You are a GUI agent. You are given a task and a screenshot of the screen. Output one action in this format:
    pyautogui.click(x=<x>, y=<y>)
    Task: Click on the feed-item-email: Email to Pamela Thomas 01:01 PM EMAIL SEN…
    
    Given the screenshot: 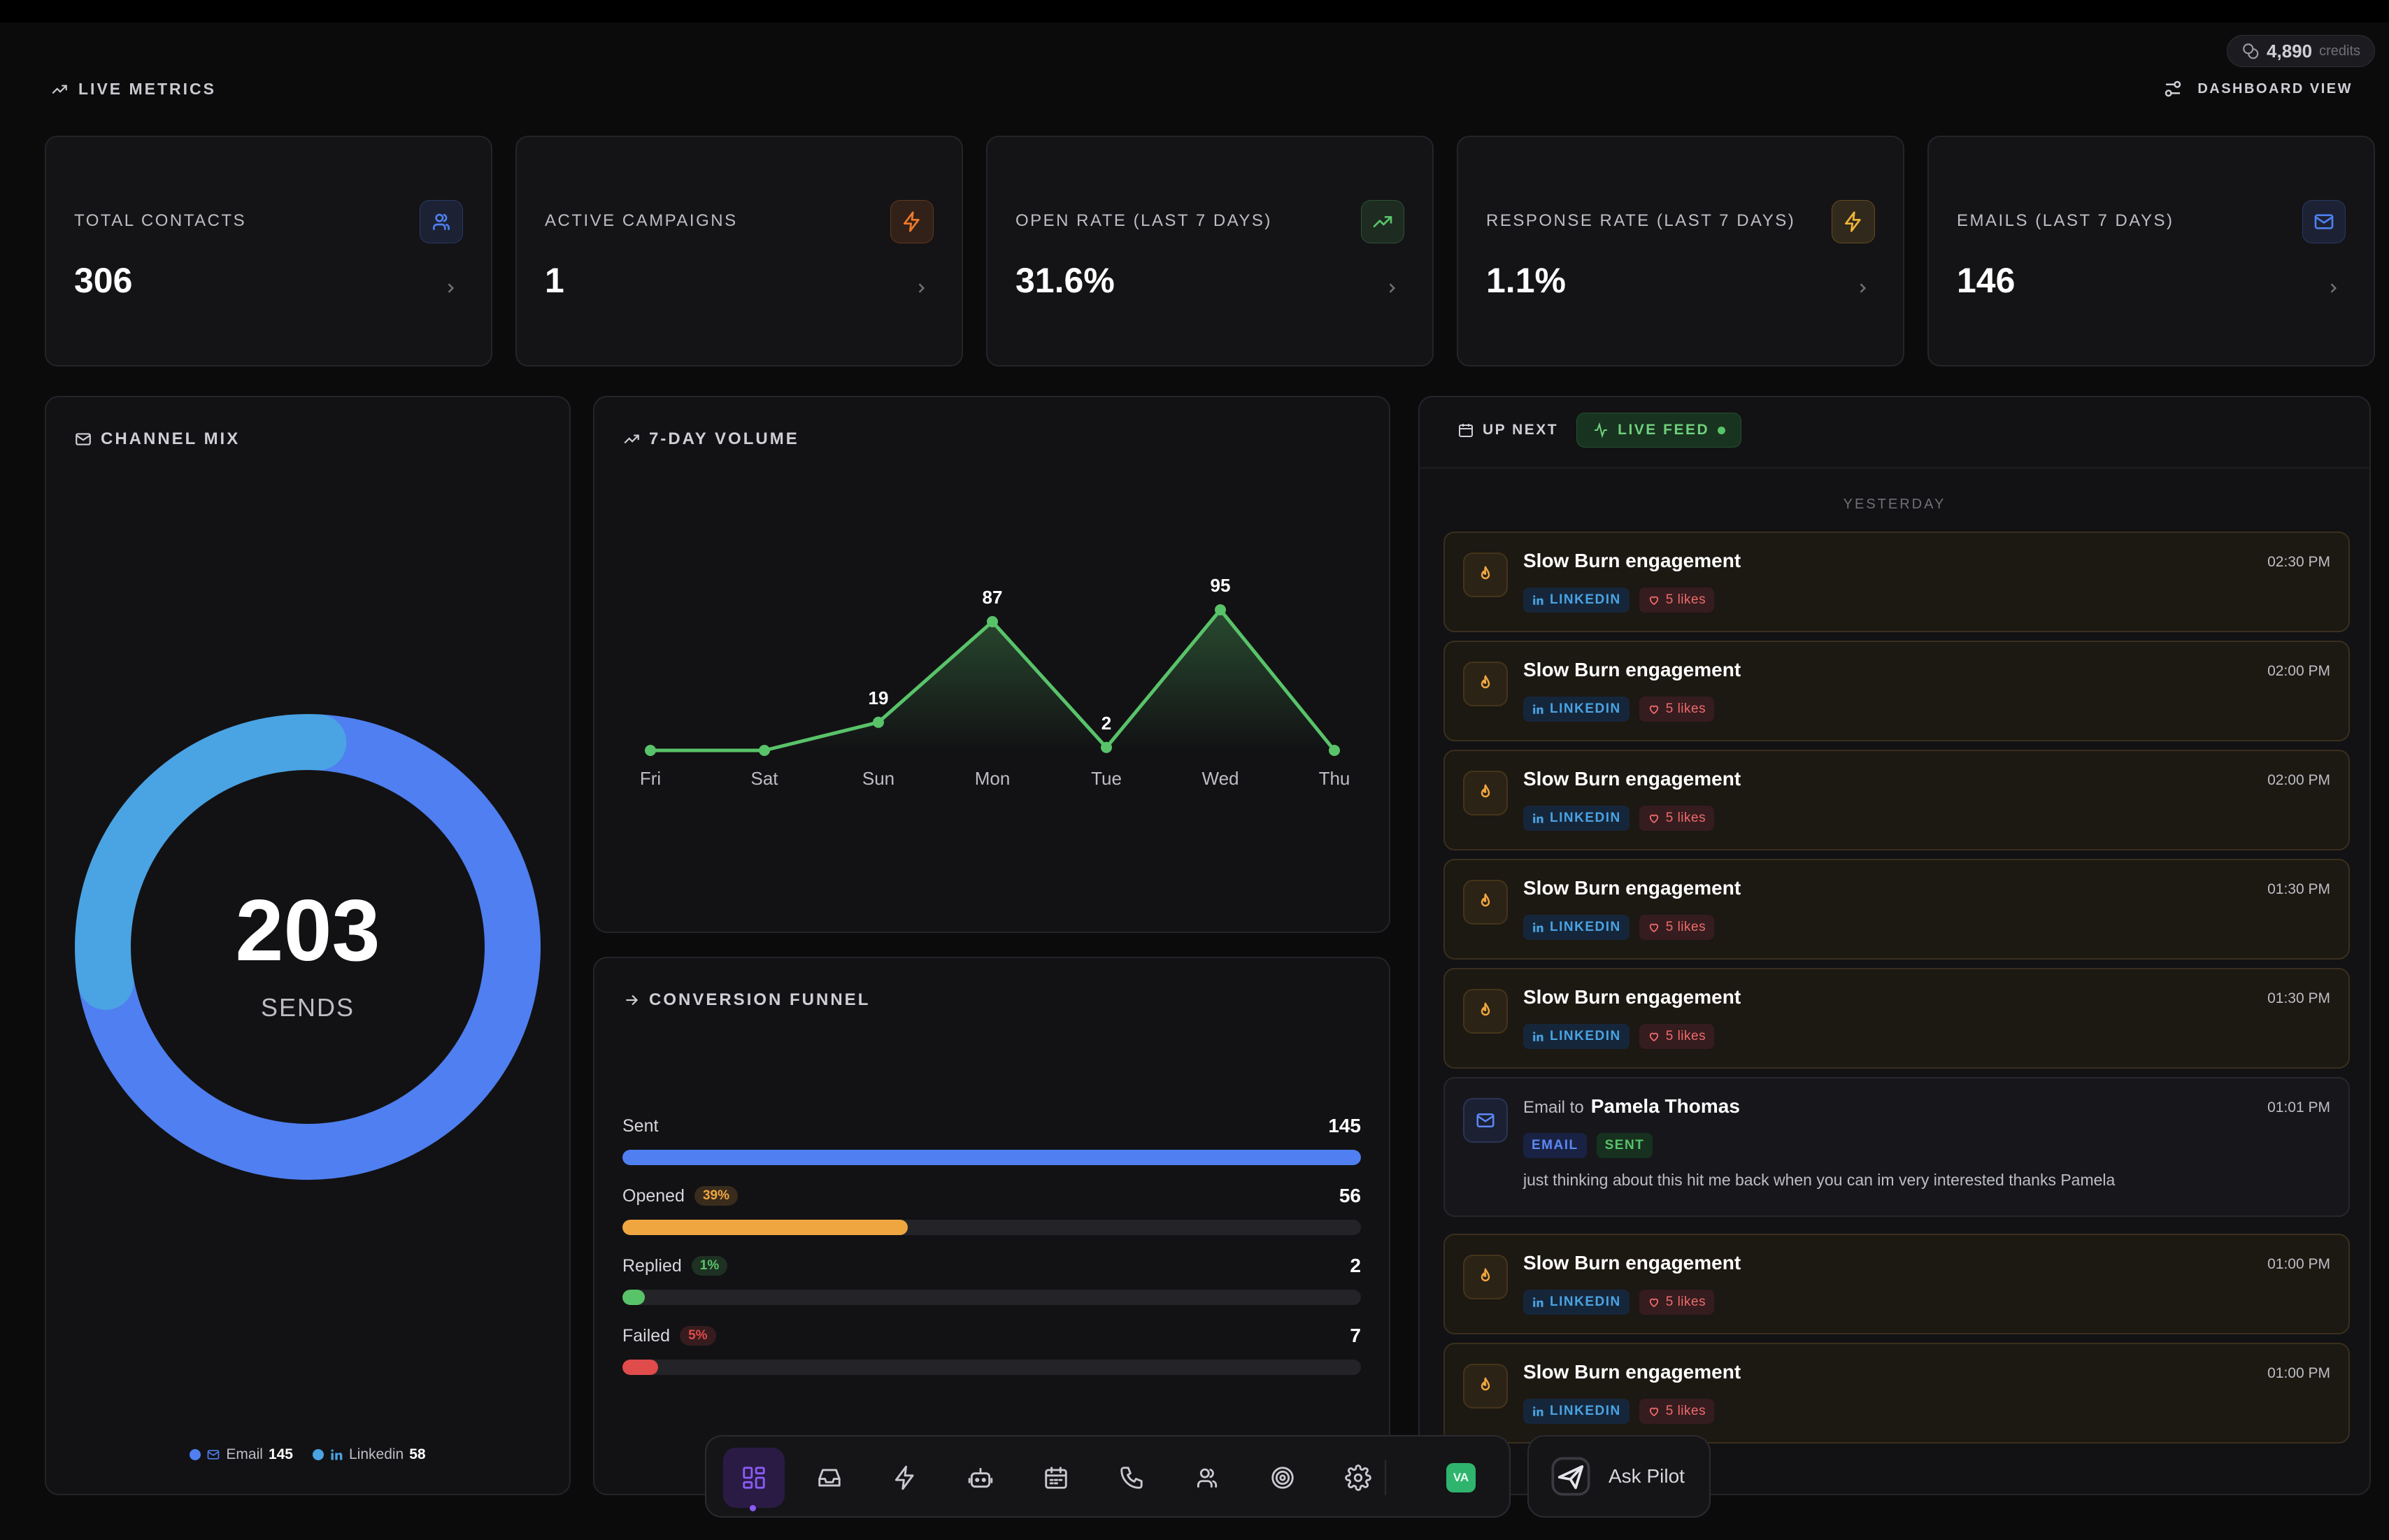 What is the action you would take?
    pyautogui.click(x=1896, y=1147)
    